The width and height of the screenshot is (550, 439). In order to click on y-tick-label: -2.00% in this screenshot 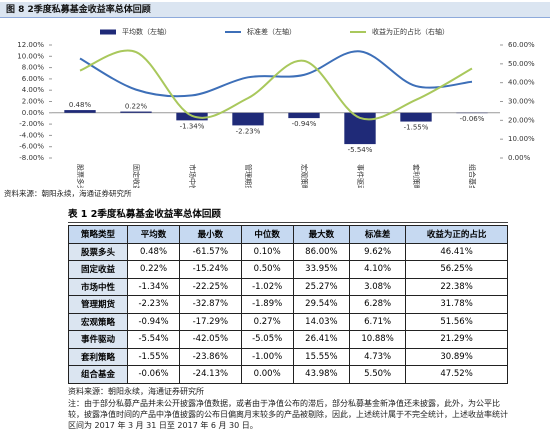, I will do `click(31, 124)`.